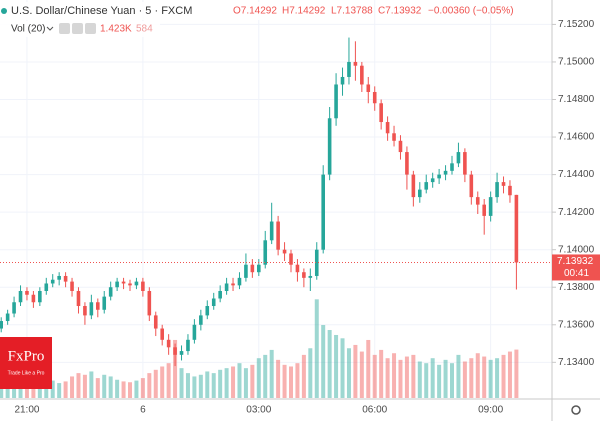 The width and height of the screenshot is (600, 426). What do you see at coordinates (90, 28) in the screenshot?
I see `vol-close-icon` at bounding box center [90, 28].